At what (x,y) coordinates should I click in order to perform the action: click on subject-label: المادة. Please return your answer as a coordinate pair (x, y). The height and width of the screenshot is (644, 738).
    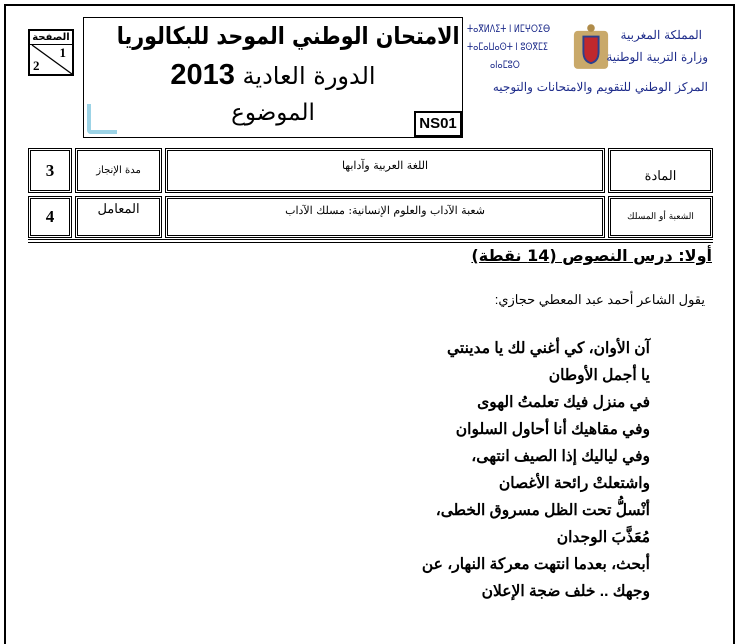
    Looking at the image, I should click on (660, 170).